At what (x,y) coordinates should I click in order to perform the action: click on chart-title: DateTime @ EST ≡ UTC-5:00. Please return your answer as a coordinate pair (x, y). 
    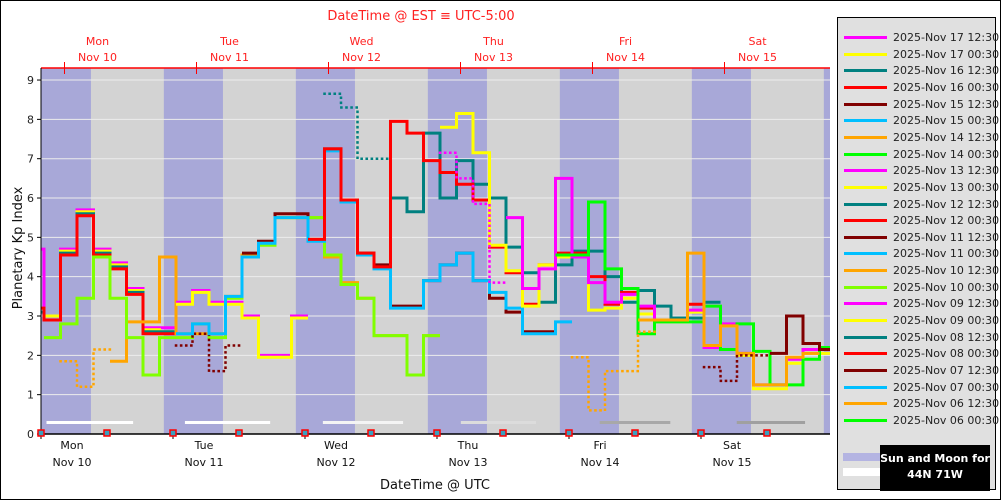
    Looking at the image, I should click on (420, 16).